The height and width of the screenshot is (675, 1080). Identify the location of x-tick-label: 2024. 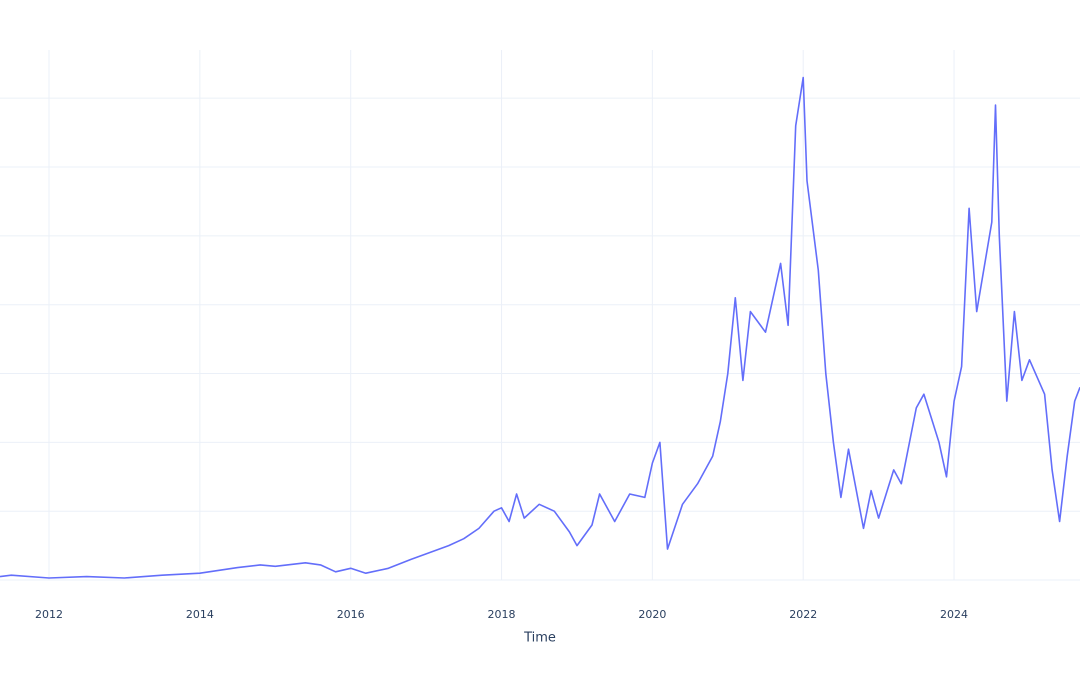
(954, 614).